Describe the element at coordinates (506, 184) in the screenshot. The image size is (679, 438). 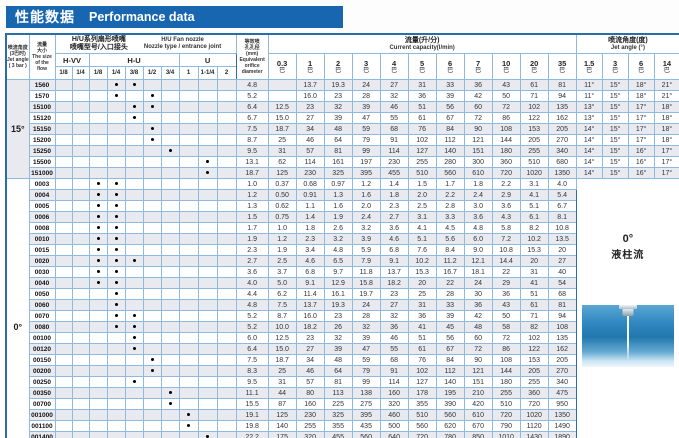
I see `flow-value-10bar: 2.2` at that location.